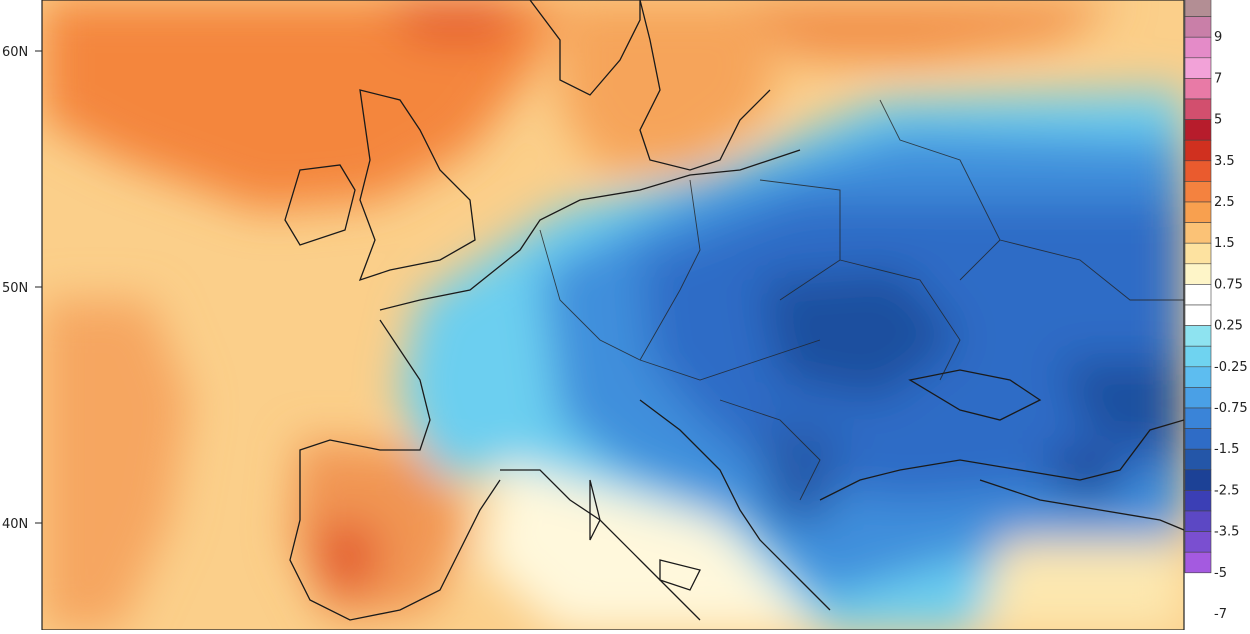 This screenshot has width=1250, height=634. Describe the element at coordinates (1218, 120) in the screenshot. I see `colorbar-label: 5` at that location.